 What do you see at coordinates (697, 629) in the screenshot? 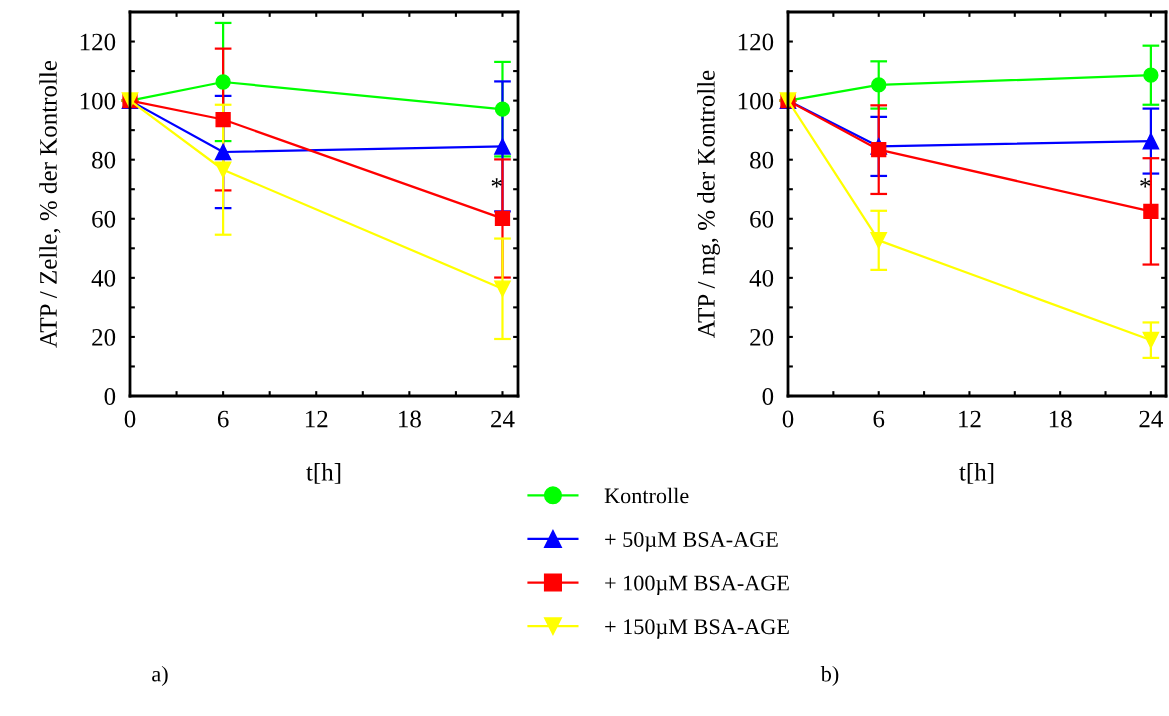
I see `legend-label: + 150µM BSA-AGE` at bounding box center [697, 629].